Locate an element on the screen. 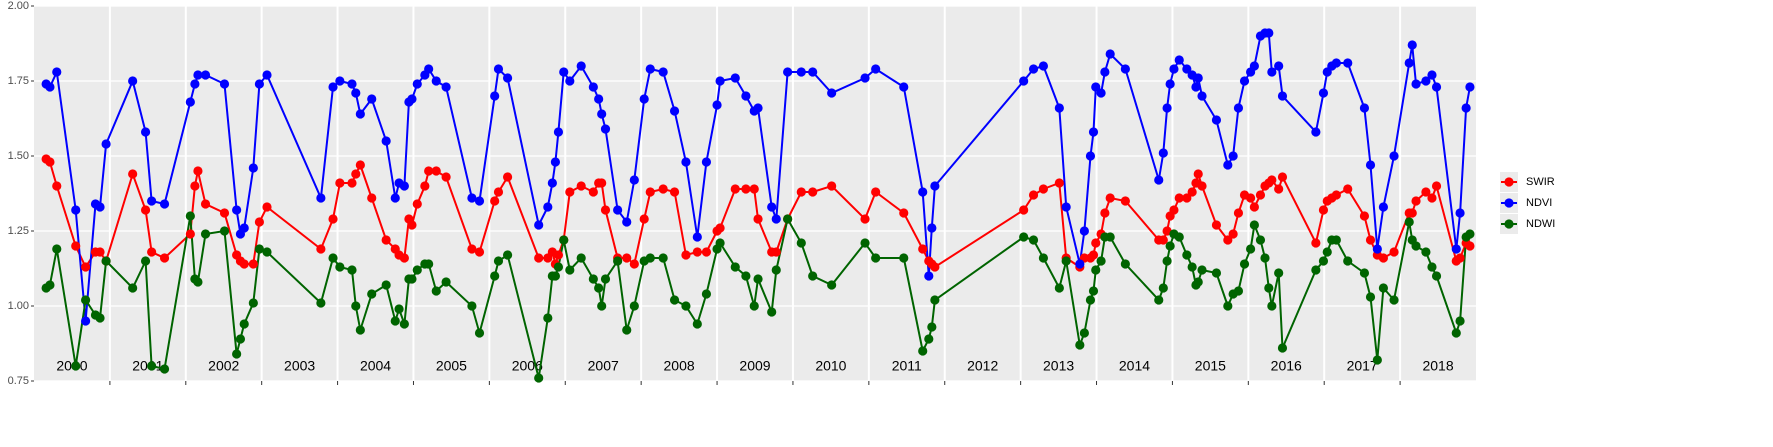 The image size is (1773, 447). legend-label: NDWI is located at coordinates (1540, 224).